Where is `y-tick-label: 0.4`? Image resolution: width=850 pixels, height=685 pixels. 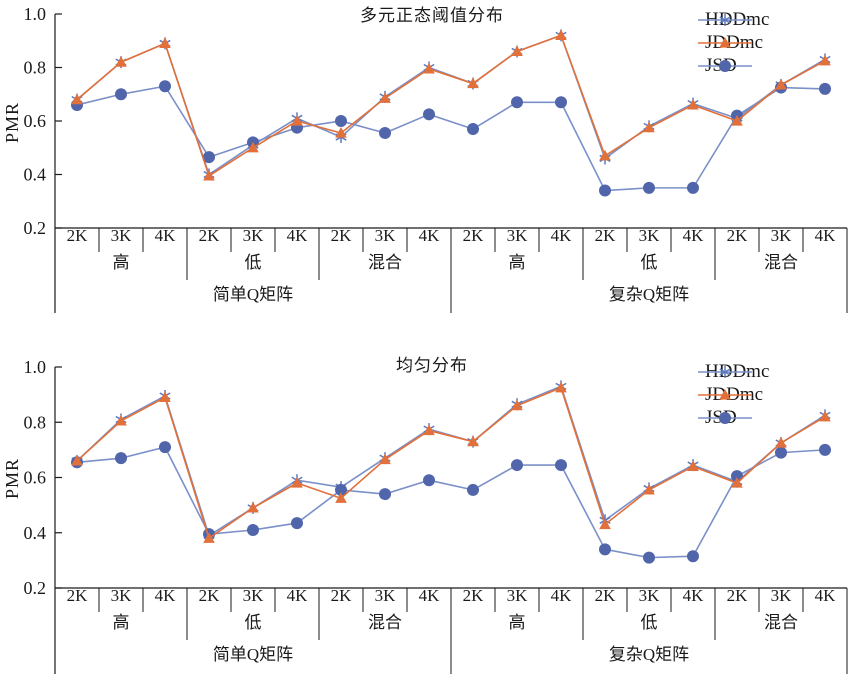
y-tick-label: 0.4 is located at coordinates (35, 175).